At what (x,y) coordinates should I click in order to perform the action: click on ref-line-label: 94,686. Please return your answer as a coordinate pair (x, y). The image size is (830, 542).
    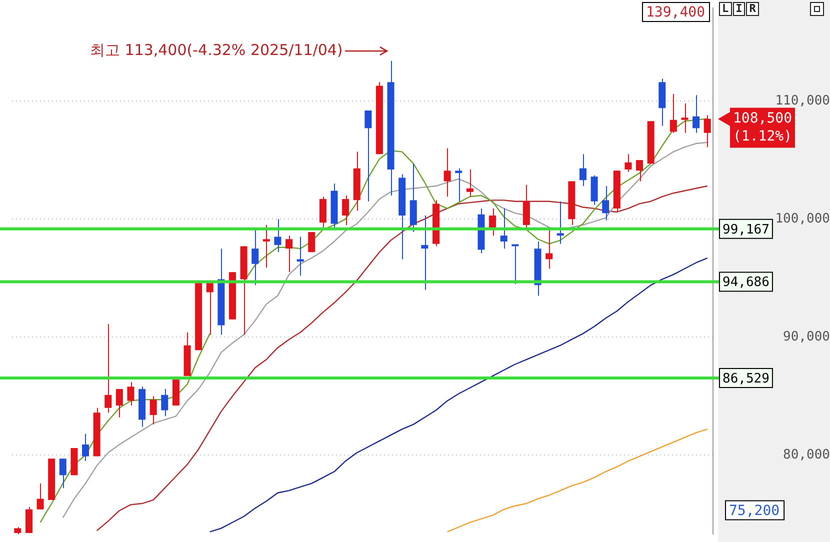
    Looking at the image, I should click on (746, 282).